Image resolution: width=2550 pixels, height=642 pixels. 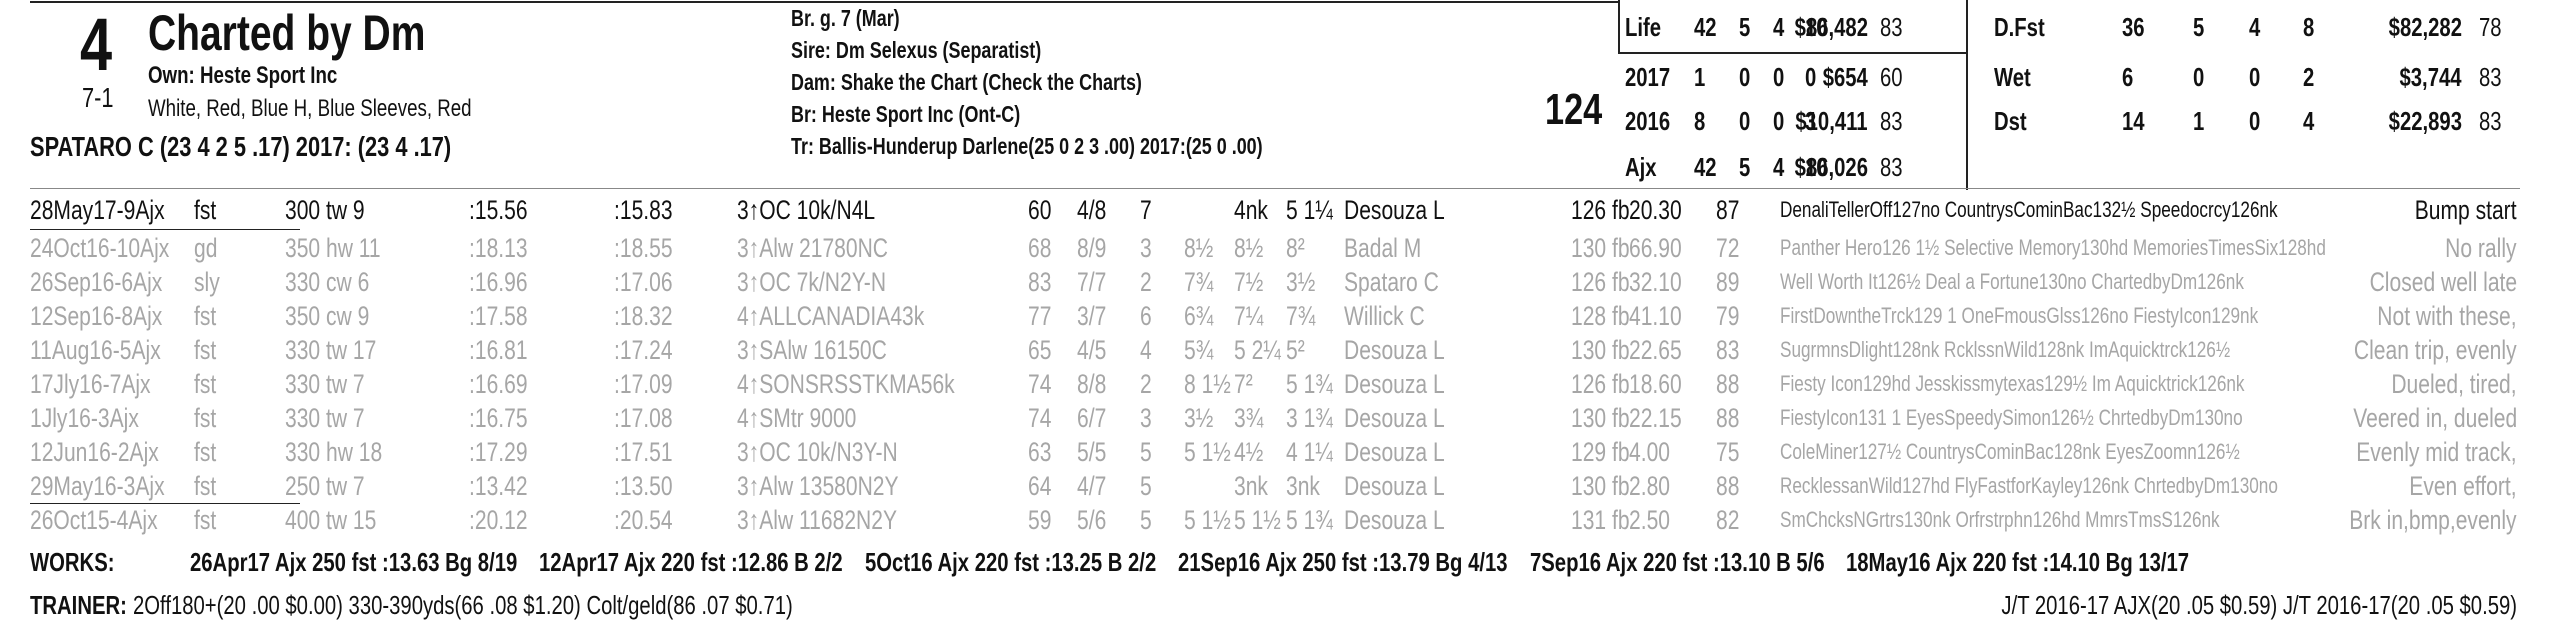 What do you see at coordinates (331, 519) in the screenshot?
I see `pp-cell: 400 tw 15` at bounding box center [331, 519].